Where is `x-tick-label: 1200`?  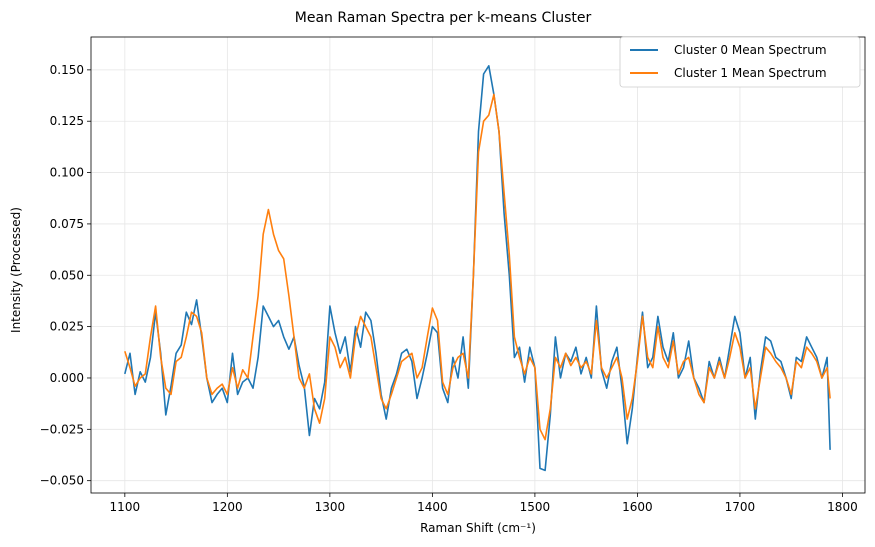 x-tick-label: 1200 is located at coordinates (227, 507).